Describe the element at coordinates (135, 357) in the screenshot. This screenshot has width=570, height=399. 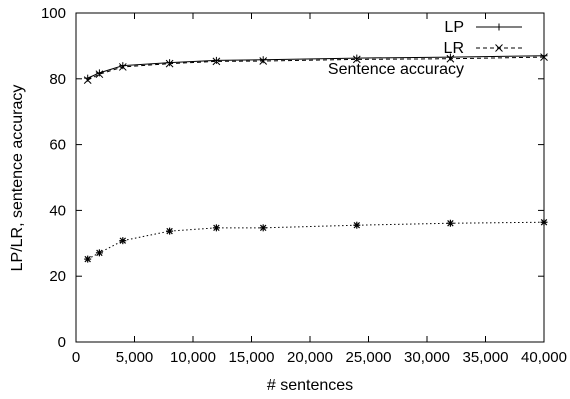
I see `x-tick-label: 5,000` at that location.